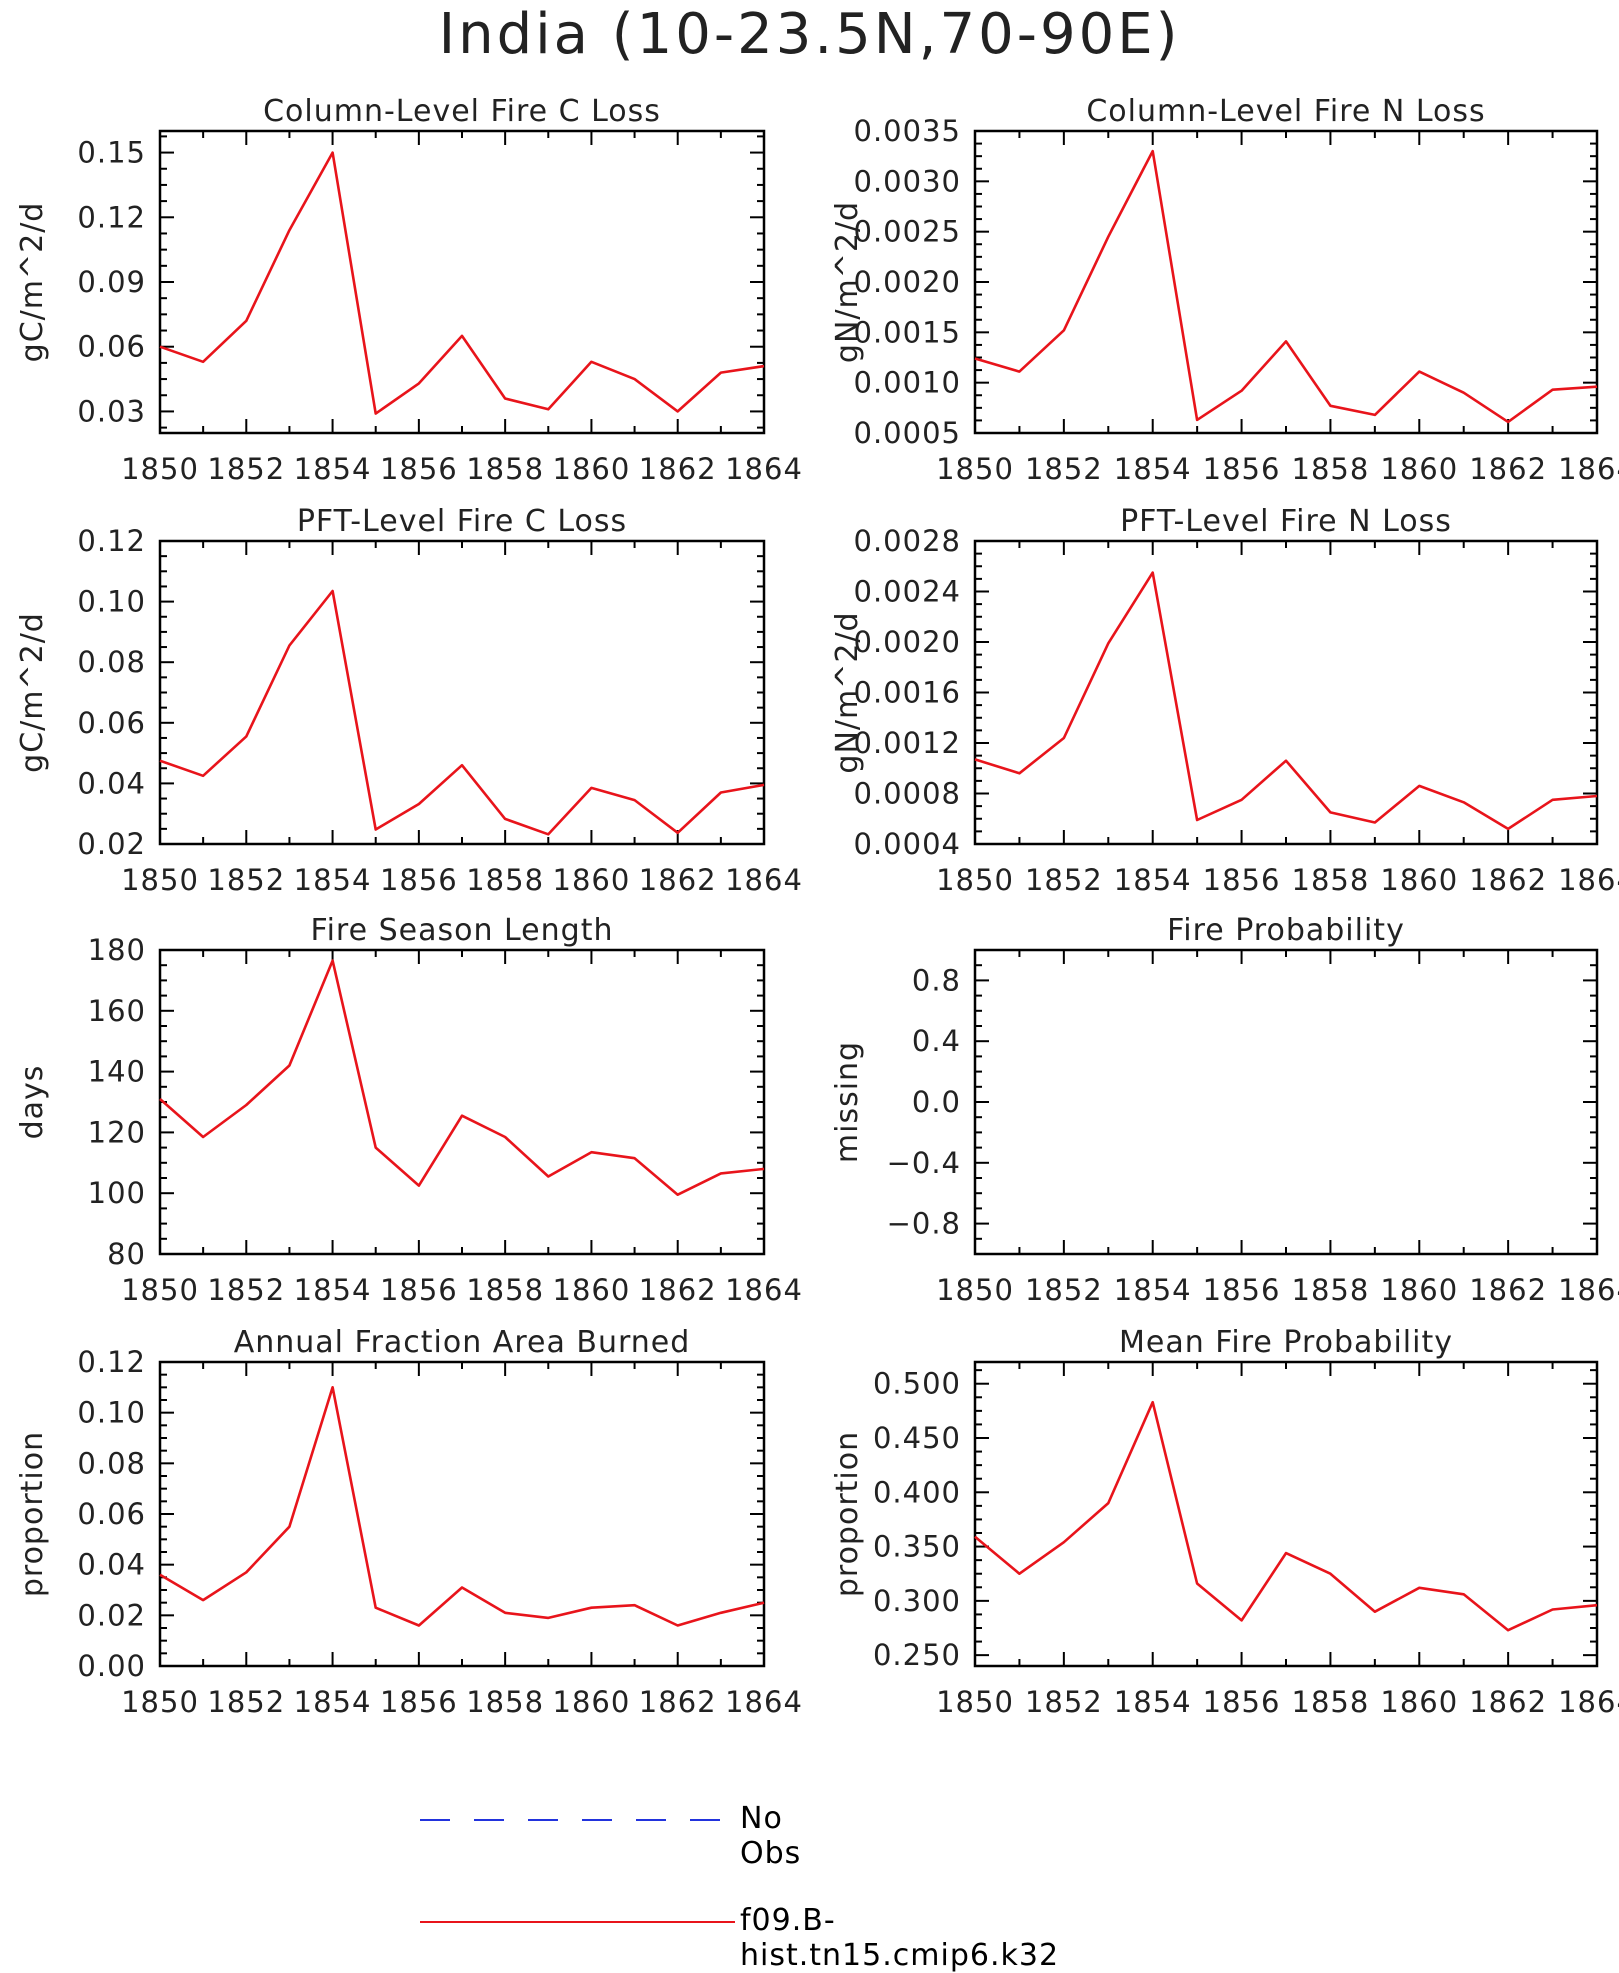  What do you see at coordinates (111, 153) in the screenshot?
I see `y-tick-label: 0.15` at bounding box center [111, 153].